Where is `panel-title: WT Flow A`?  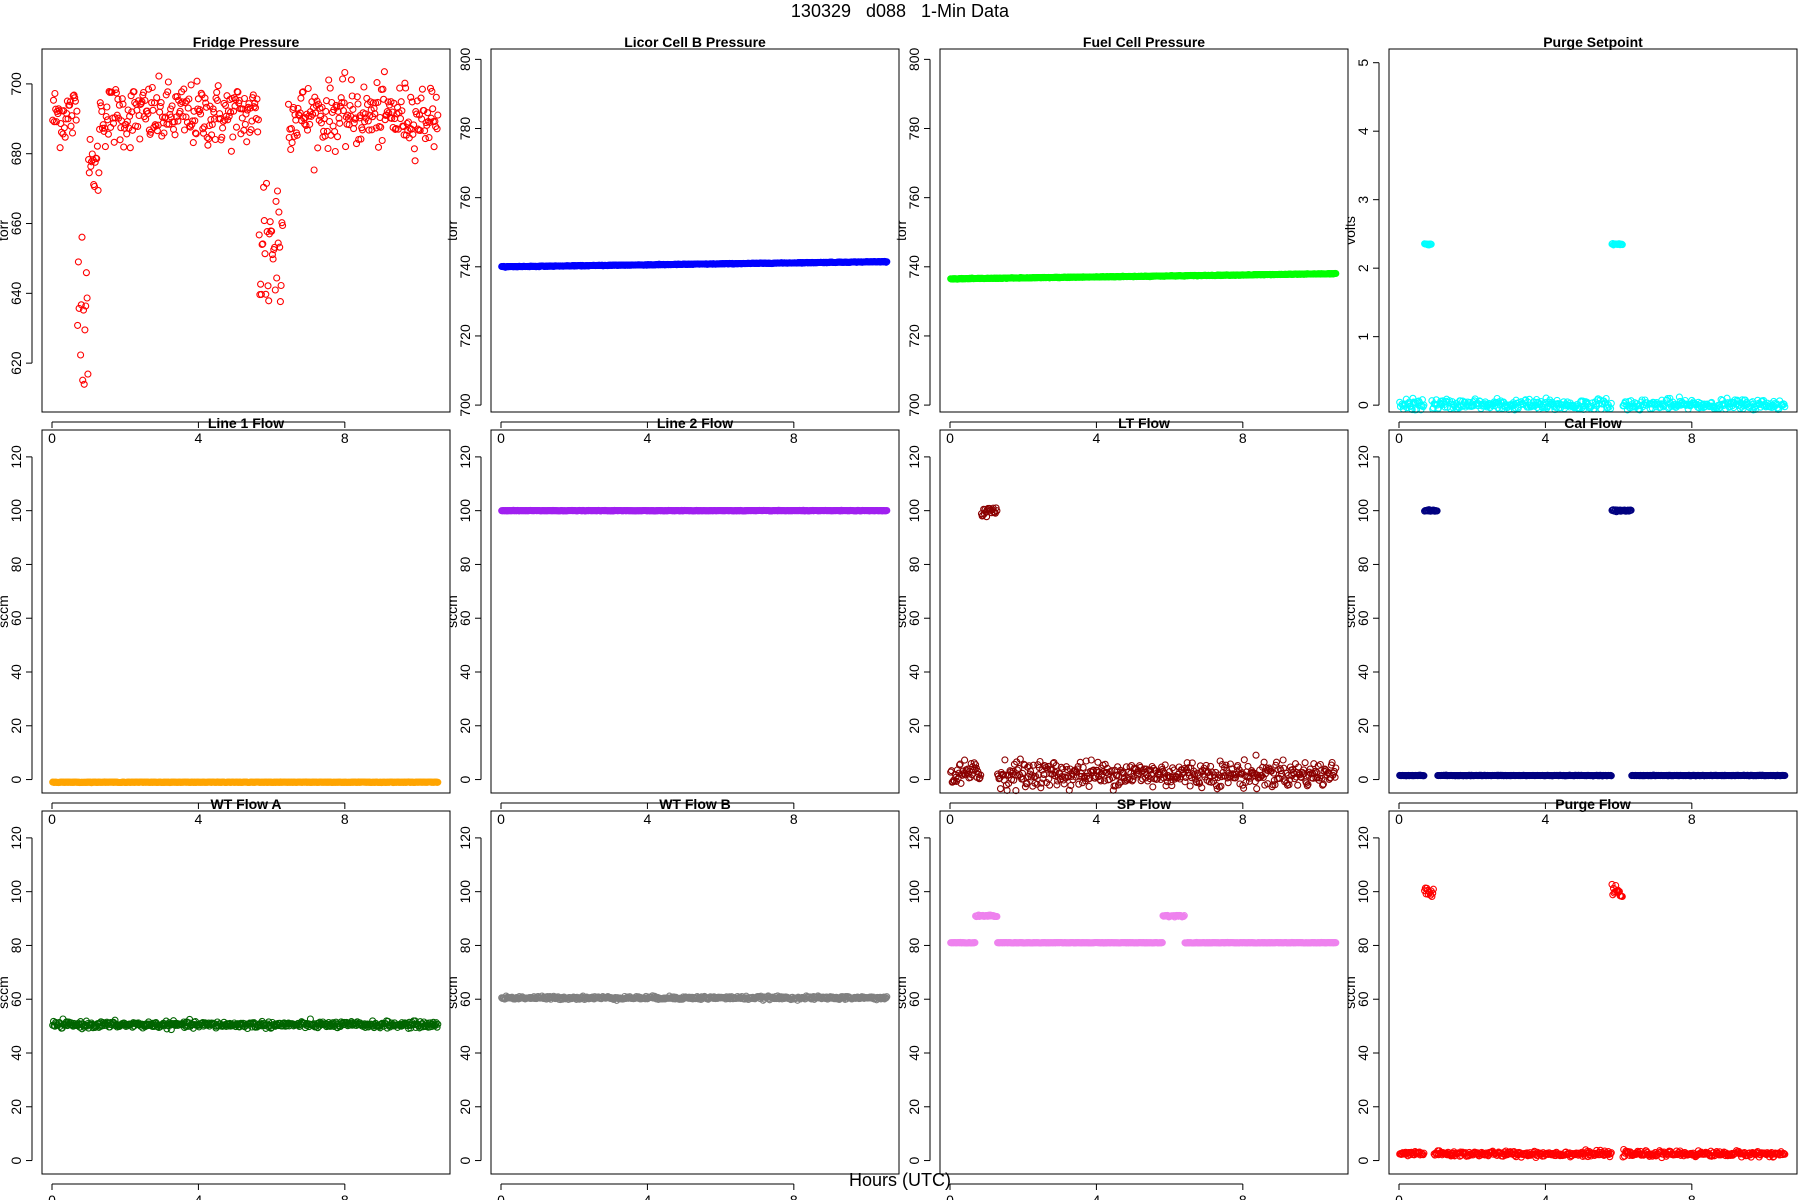
panel-title: WT Flow A is located at coordinates (245, 804).